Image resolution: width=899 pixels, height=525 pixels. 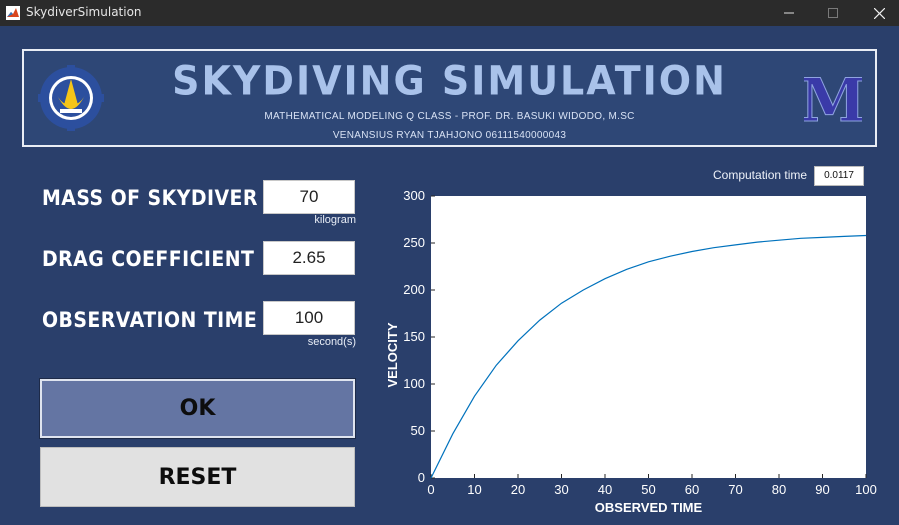 I want to click on x-tick-label: 10, so click(x=474, y=489).